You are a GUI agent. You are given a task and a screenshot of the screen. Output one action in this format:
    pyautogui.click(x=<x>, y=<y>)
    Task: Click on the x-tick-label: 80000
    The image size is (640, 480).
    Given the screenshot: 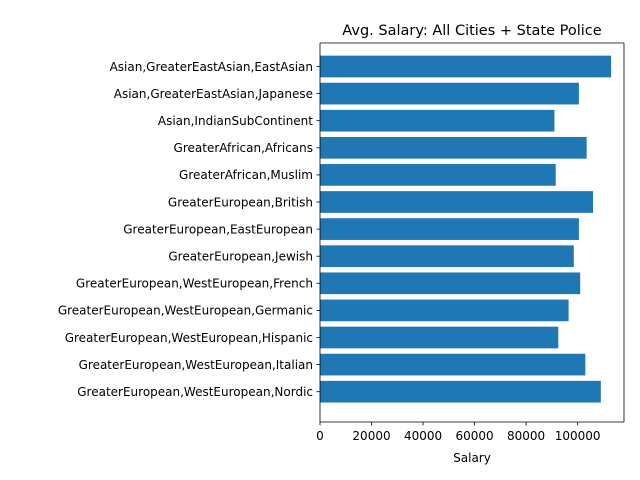 What is the action you would take?
    pyautogui.click(x=526, y=436)
    